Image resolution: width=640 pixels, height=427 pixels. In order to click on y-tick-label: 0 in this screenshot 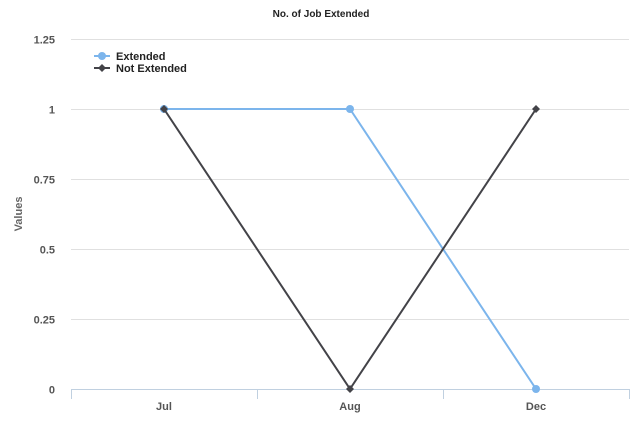, I will do `click(52, 391)`.